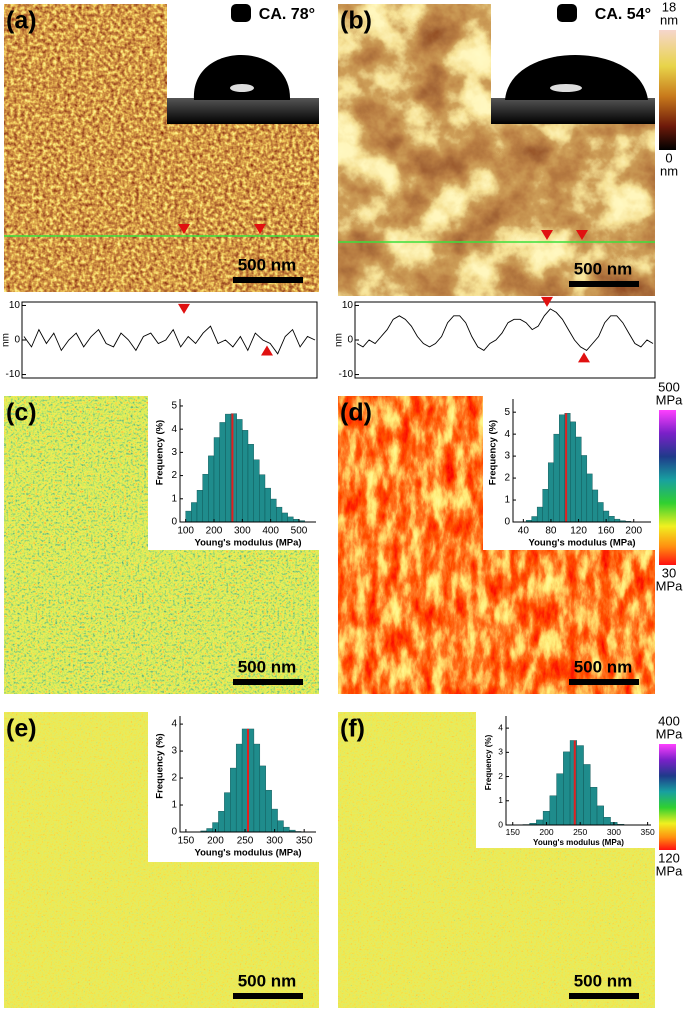 This screenshot has width=685, height=1016. I want to click on y-tick-label: -10, so click(346, 374).